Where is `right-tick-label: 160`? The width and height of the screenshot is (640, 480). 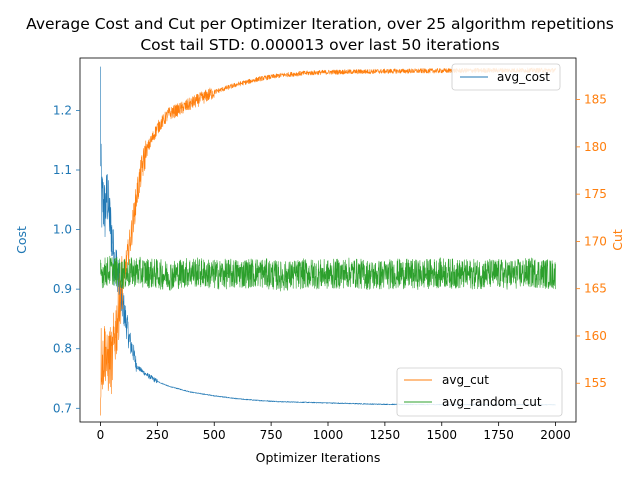 right-tick-label: 160 is located at coordinates (595, 336).